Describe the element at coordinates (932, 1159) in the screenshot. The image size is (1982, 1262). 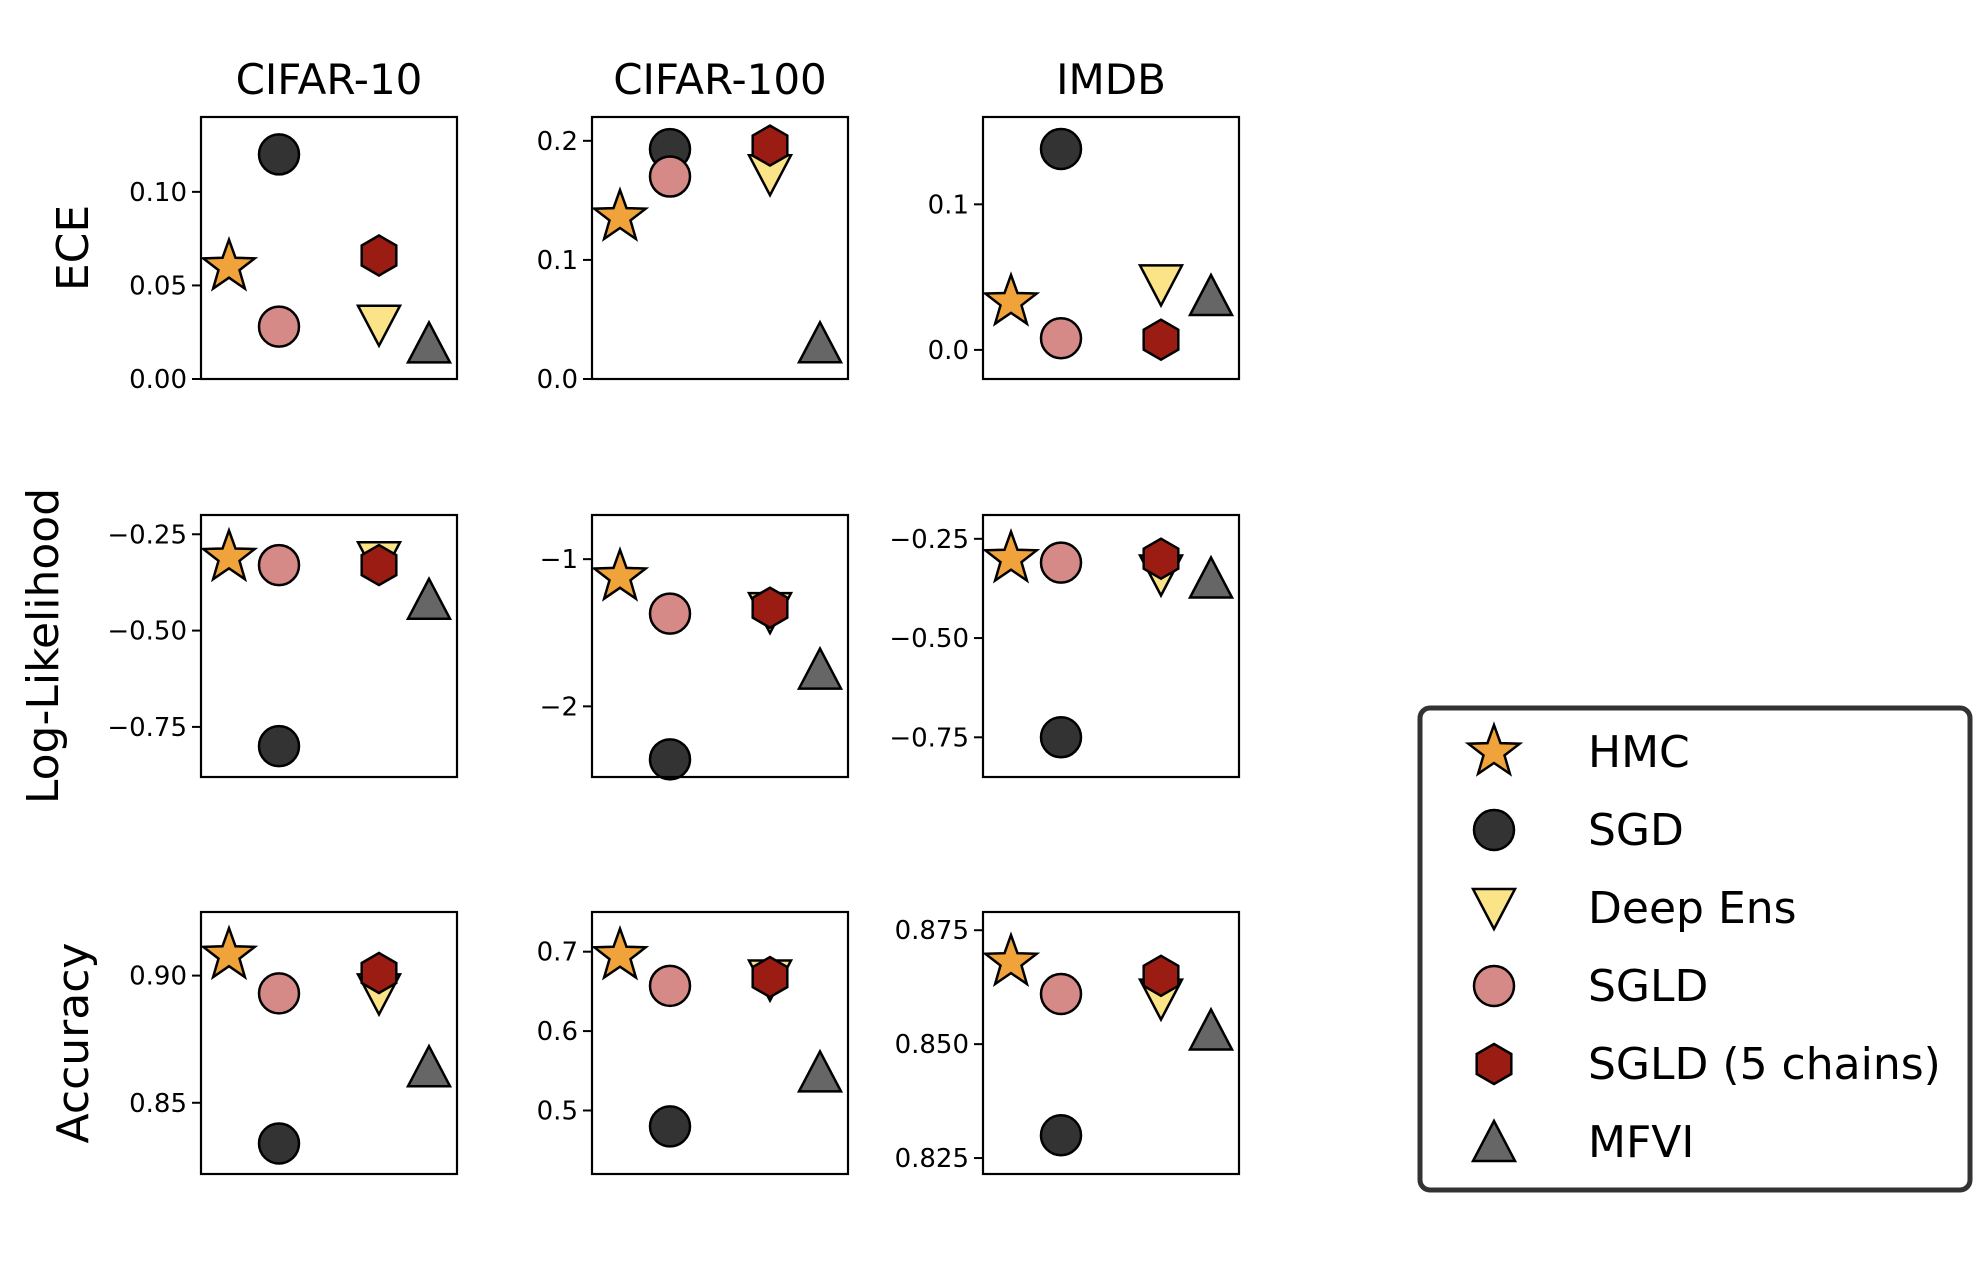
I see `y-tick-label: 0.825` at that location.